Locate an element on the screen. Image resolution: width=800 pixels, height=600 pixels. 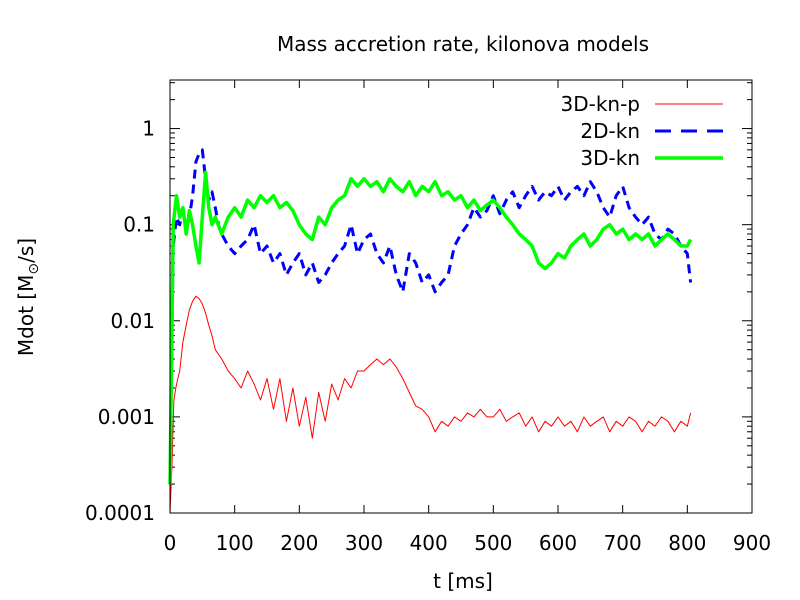
x-tick-label: 500 is located at coordinates (493, 543).